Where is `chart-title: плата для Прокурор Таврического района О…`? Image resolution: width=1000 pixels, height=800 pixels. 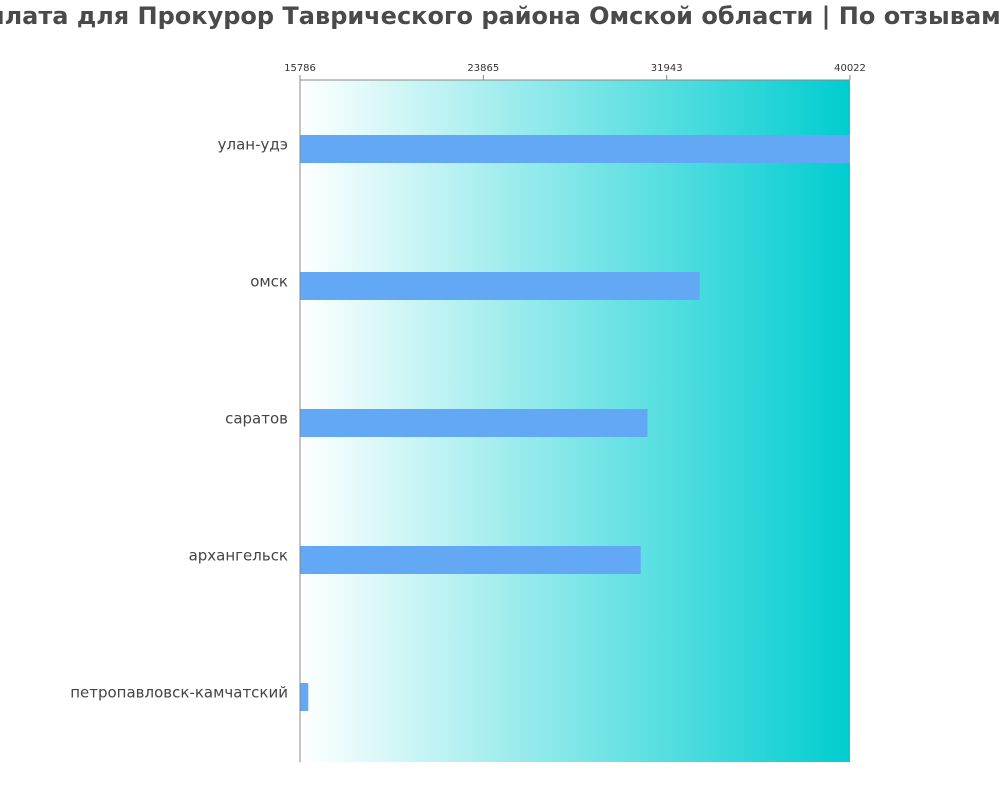 chart-title: плата для Прокурор Таврического района О… is located at coordinates (500, 17).